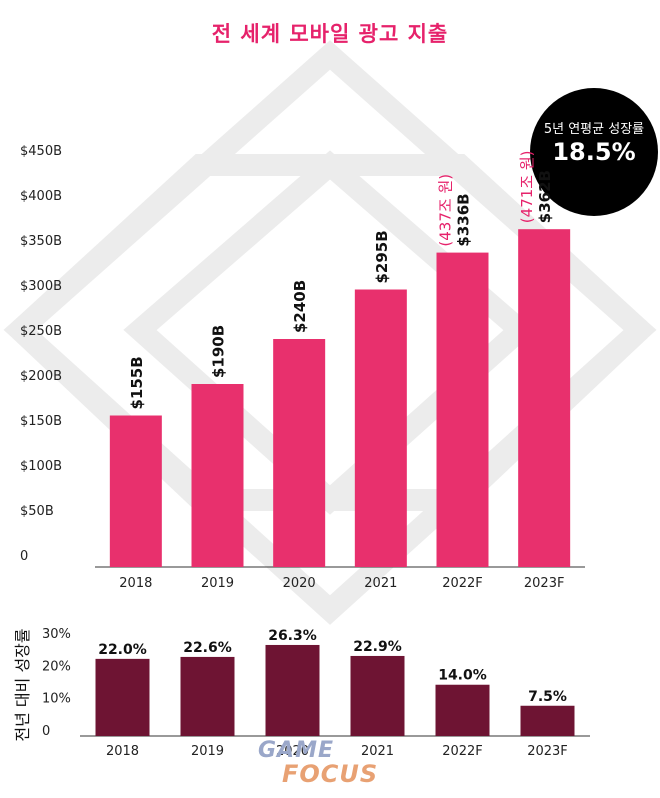  Describe the element at coordinates (41, 466) in the screenshot. I see `y-tick-label: $100B` at that location.